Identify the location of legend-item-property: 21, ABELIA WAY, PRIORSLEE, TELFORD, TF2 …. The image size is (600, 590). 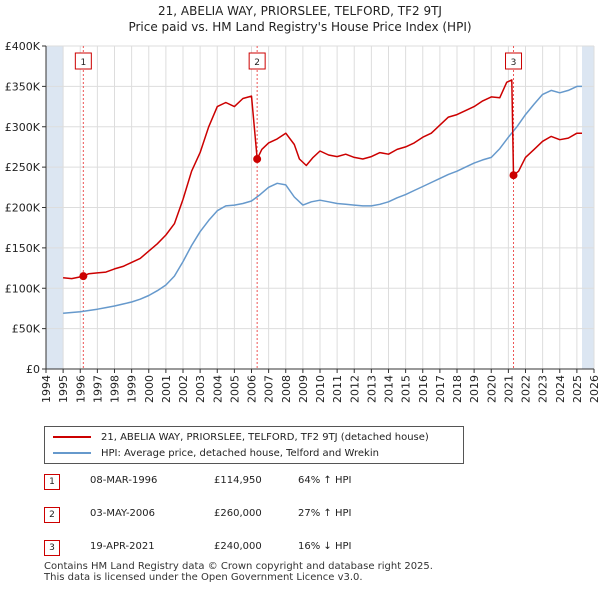
(241, 437).